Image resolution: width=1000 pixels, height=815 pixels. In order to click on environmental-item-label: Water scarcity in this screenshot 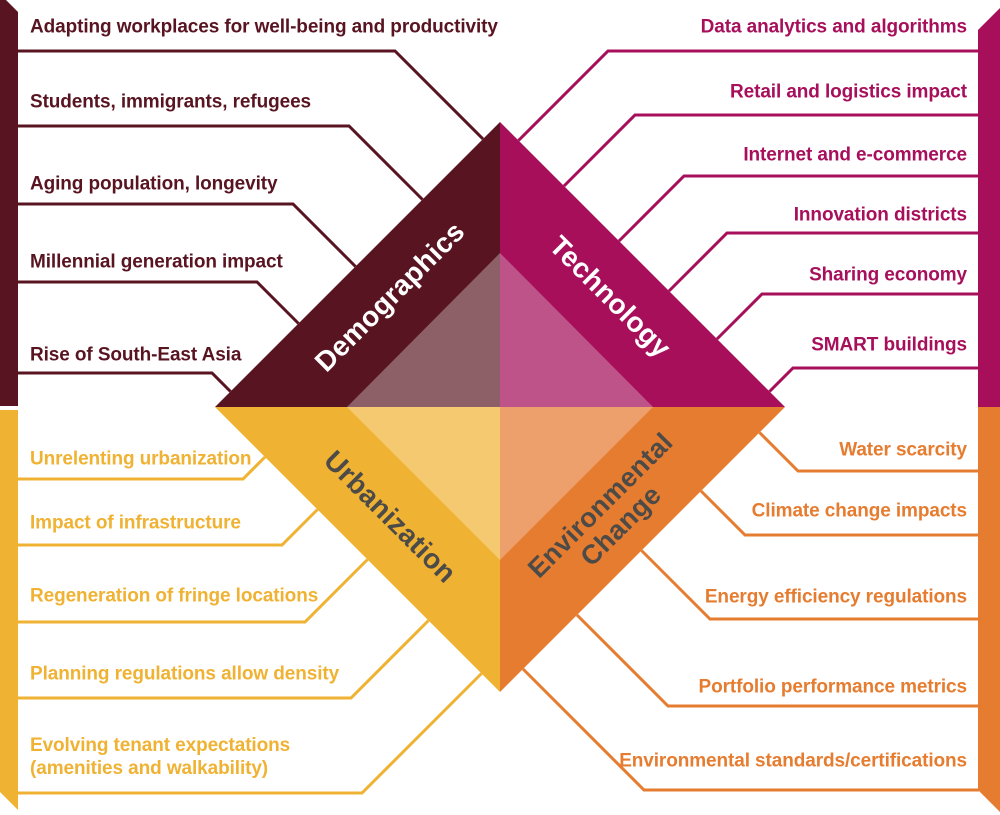, I will do `click(903, 450)`.